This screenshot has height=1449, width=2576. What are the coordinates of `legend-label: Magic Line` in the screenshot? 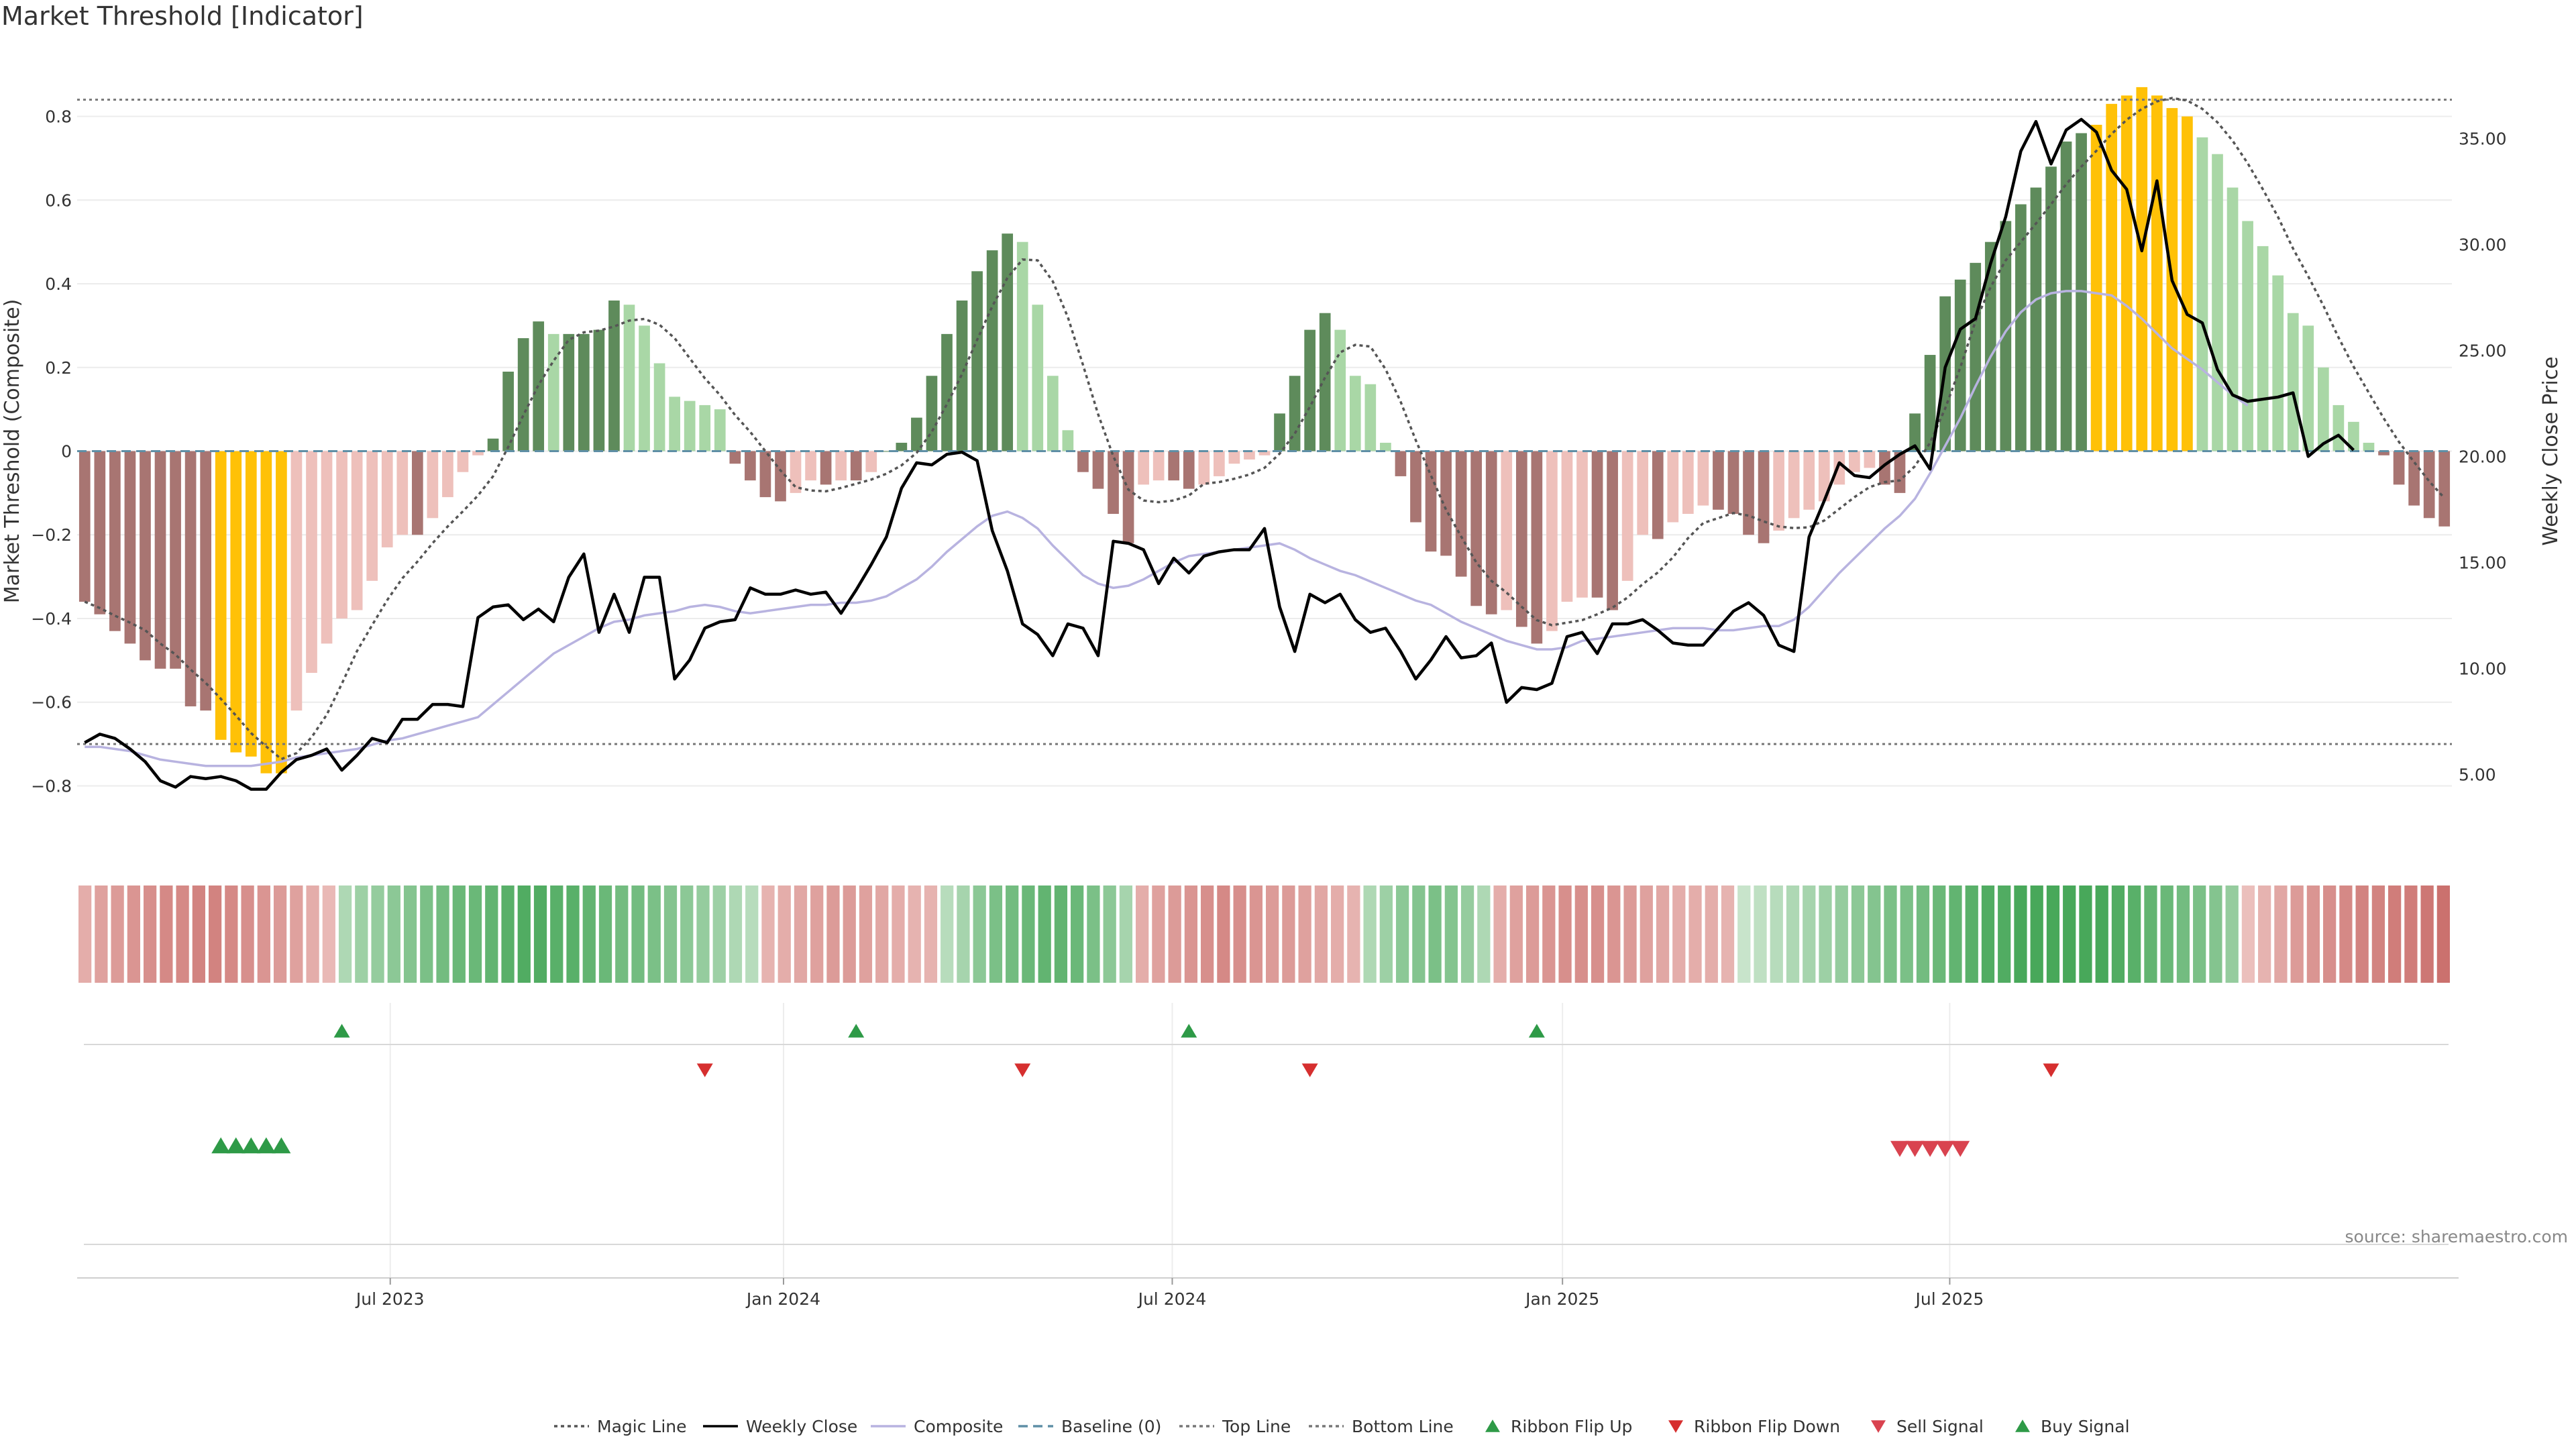 It's located at (642, 1426).